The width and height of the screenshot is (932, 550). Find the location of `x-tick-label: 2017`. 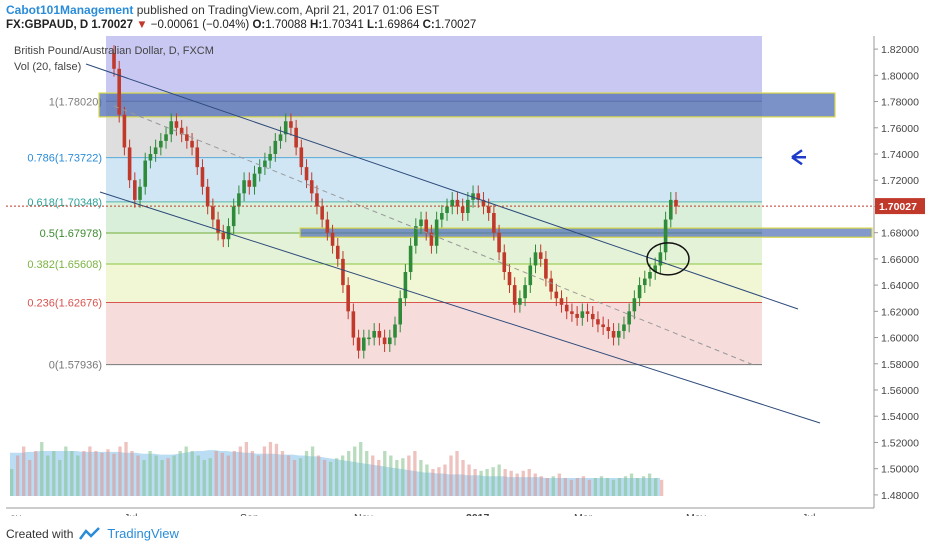

x-tick-label: 2017 is located at coordinates (478, 514).